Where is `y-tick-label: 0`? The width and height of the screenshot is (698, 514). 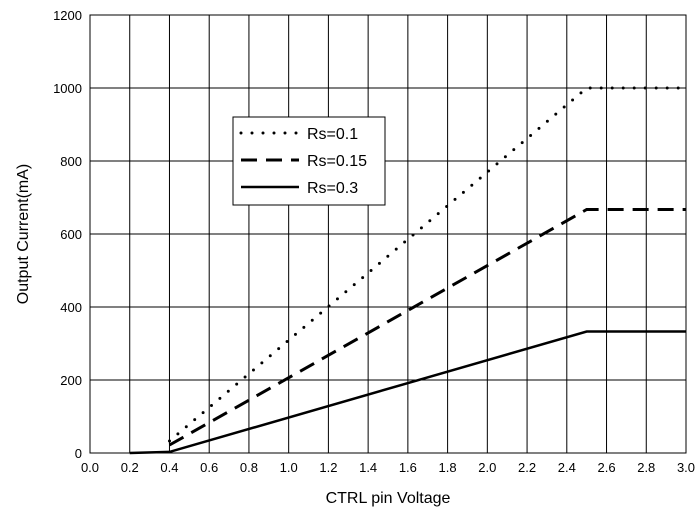 y-tick-label: 0 is located at coordinates (78, 453).